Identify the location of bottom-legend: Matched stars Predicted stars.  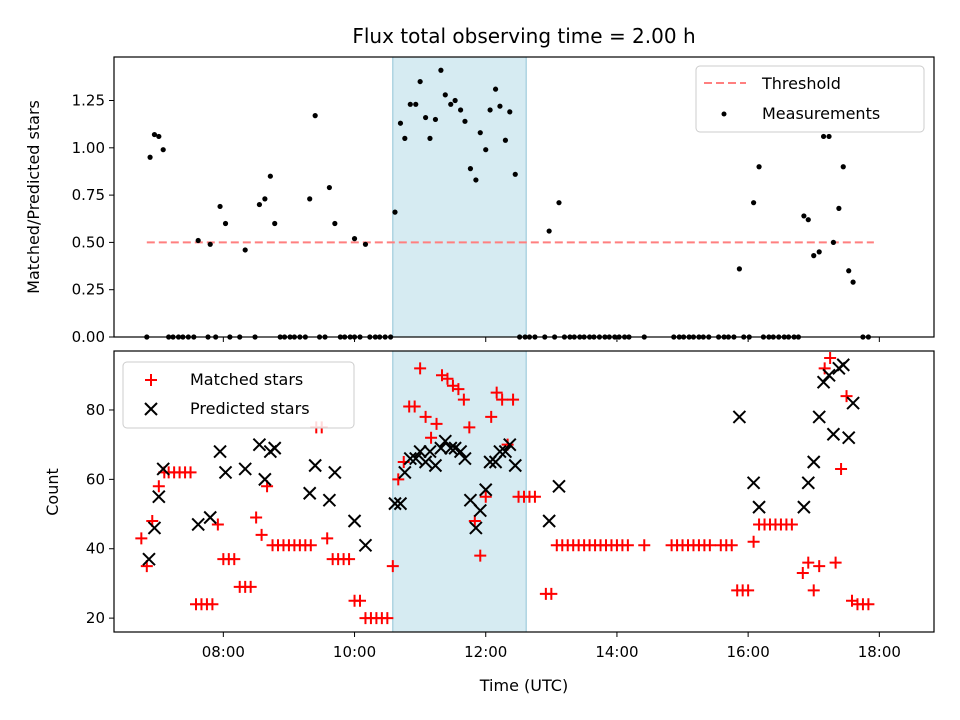
(238, 395).